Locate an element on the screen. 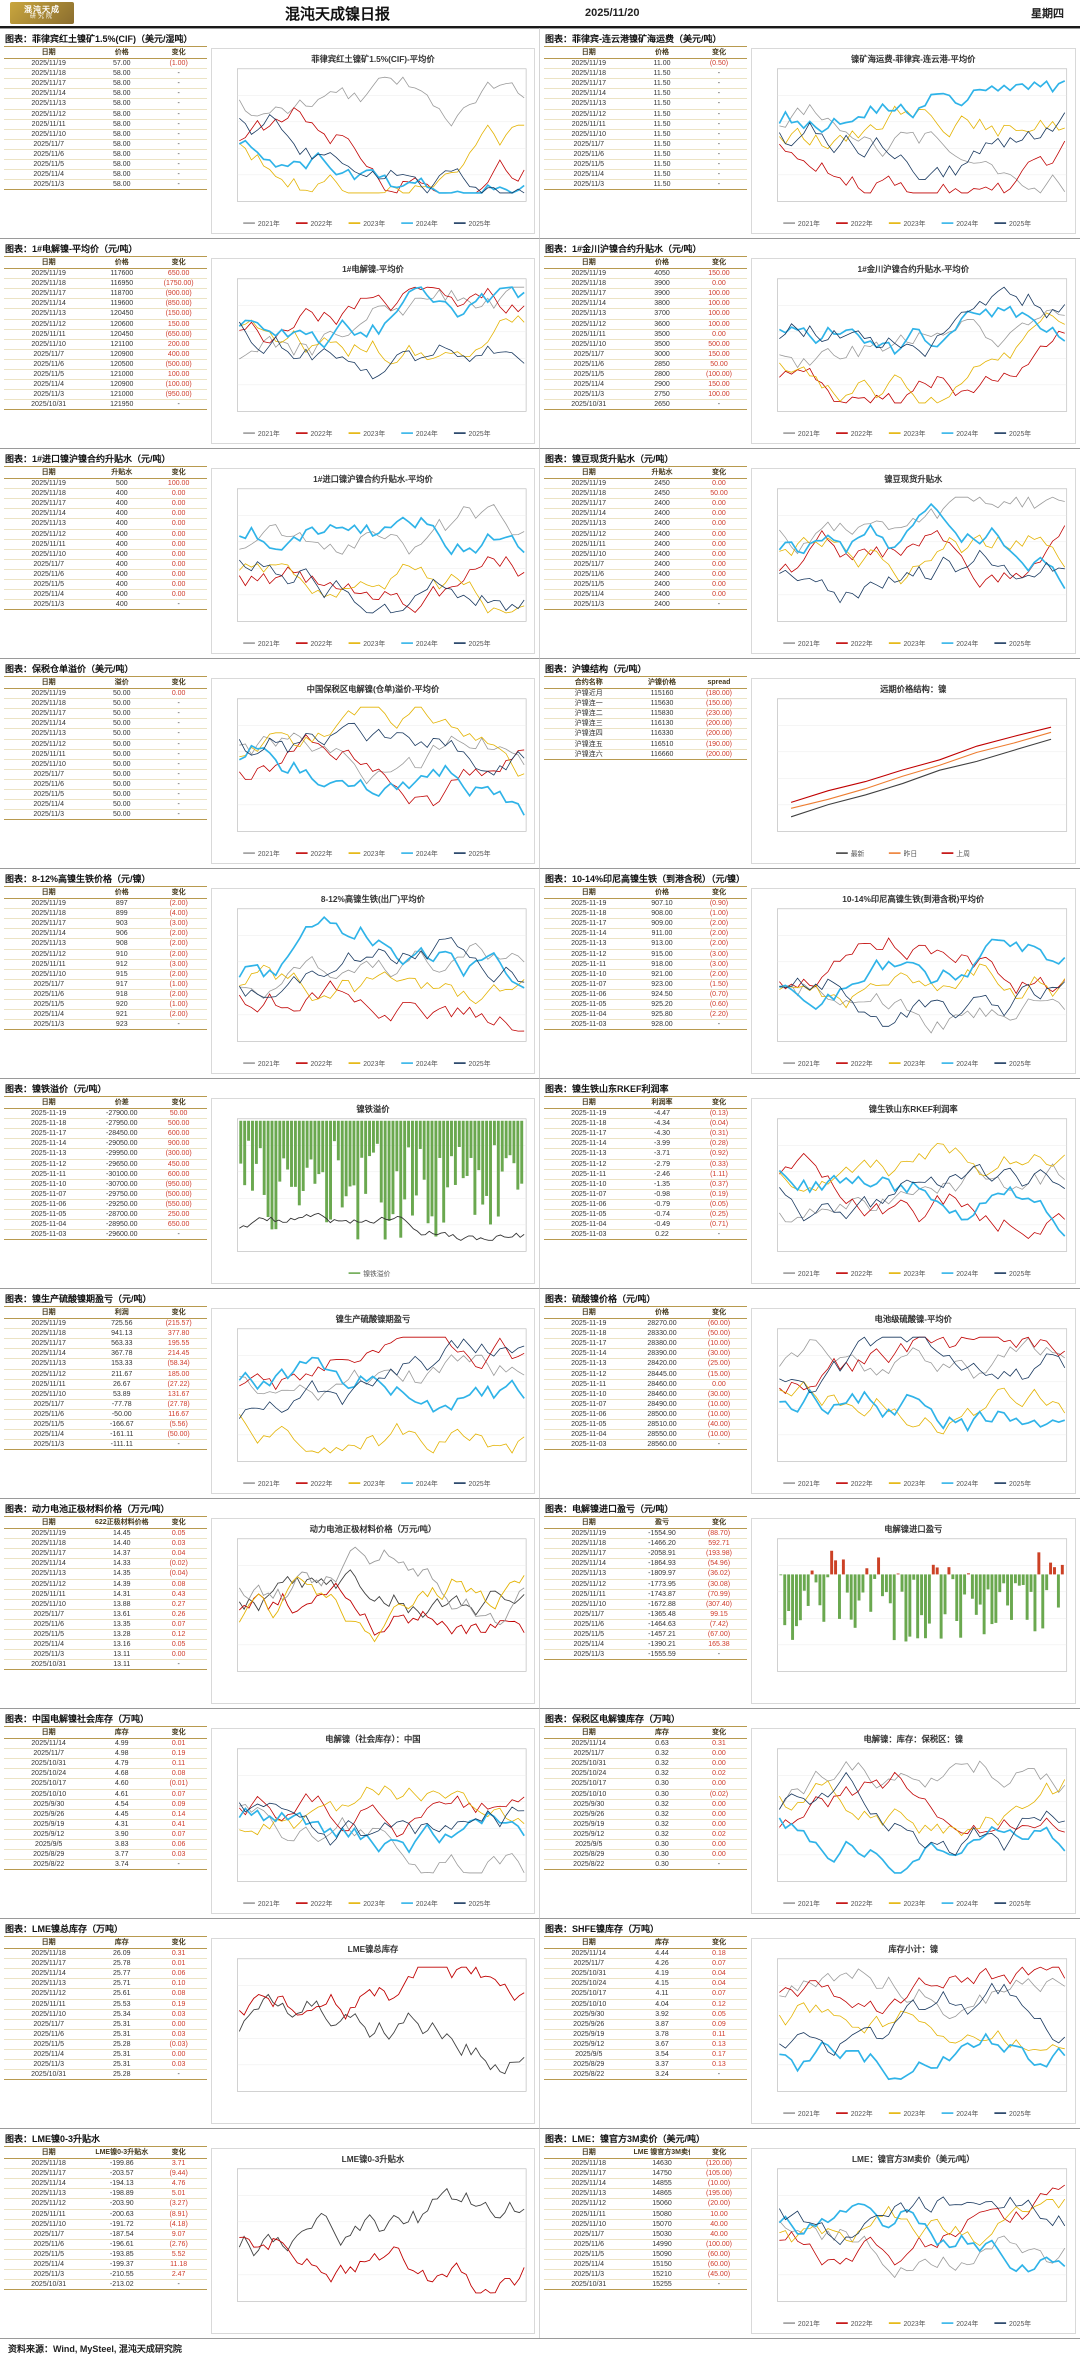 This screenshot has height=2358, width=1080. table-row: 2025/11/14 906 (2.00) is located at coordinates (106, 934).